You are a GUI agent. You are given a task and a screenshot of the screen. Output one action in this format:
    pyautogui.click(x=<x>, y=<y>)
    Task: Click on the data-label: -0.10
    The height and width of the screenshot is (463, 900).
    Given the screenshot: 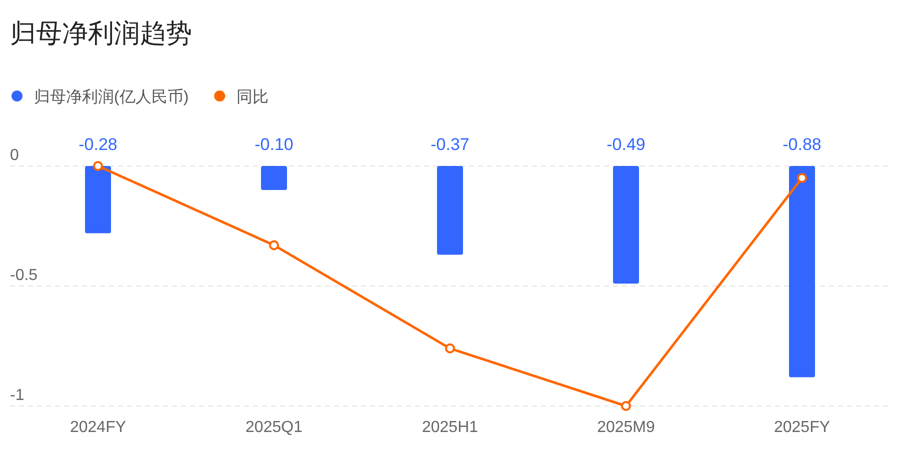 What is the action you would take?
    pyautogui.click(x=274, y=144)
    